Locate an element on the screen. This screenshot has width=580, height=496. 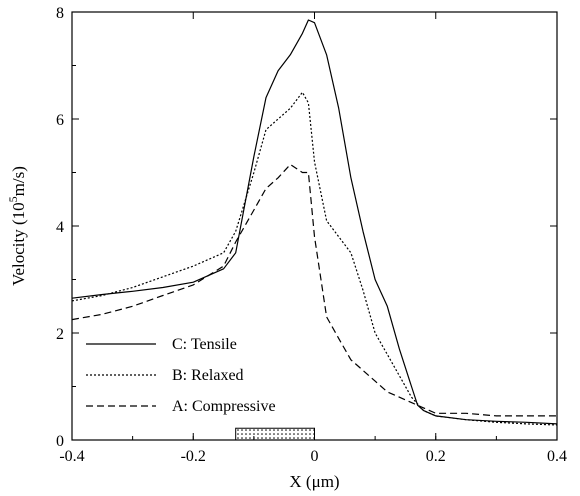
y-tick-label: 2 is located at coordinates (60, 334).